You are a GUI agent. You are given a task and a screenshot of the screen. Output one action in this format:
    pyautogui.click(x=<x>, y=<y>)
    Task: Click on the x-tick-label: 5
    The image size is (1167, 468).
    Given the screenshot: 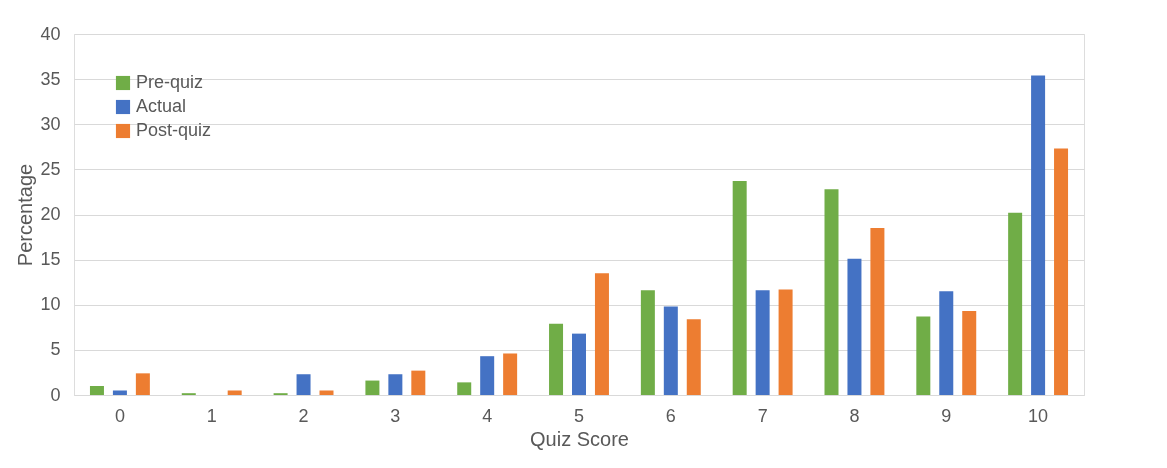 What is the action you would take?
    pyautogui.click(x=579, y=415)
    